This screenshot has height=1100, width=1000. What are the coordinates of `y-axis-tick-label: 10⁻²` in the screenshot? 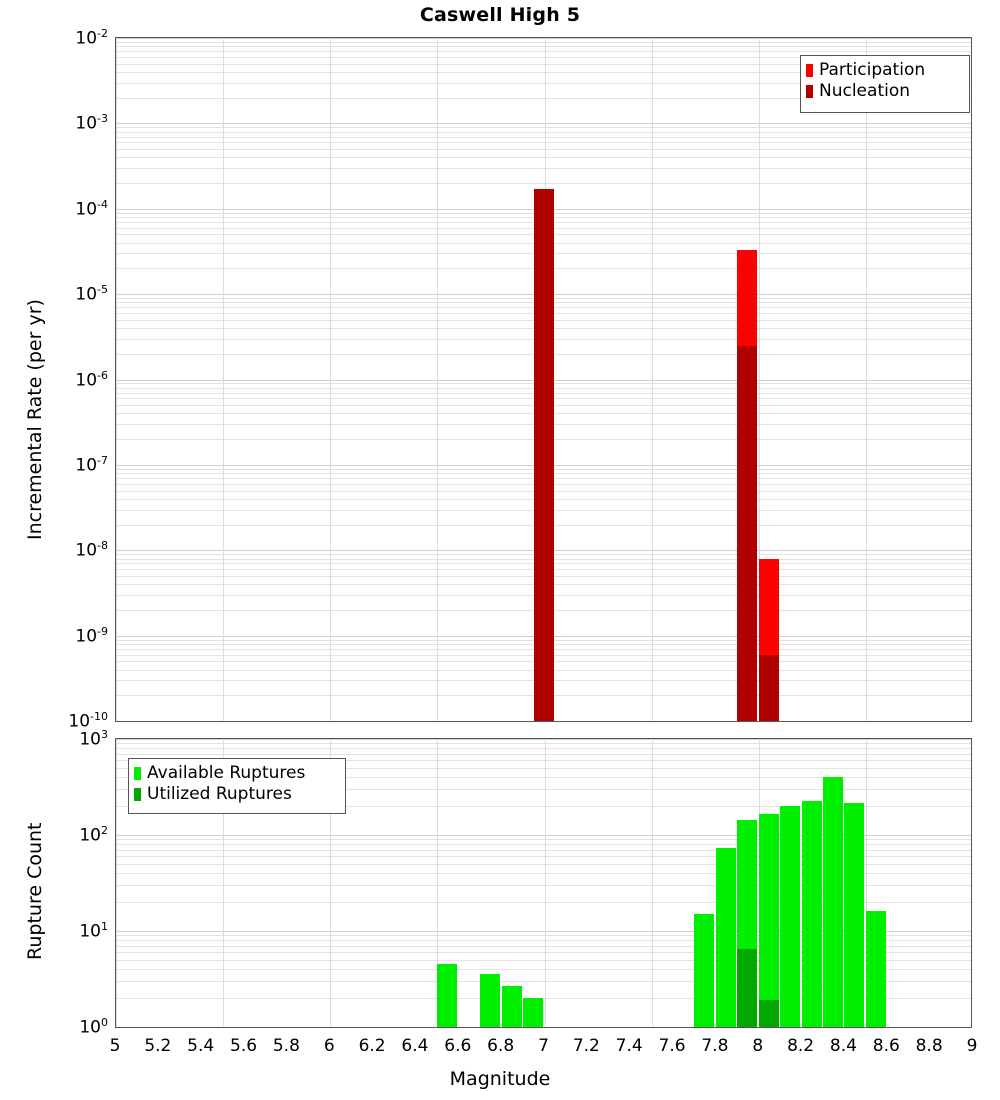 It's located at (91, 38).